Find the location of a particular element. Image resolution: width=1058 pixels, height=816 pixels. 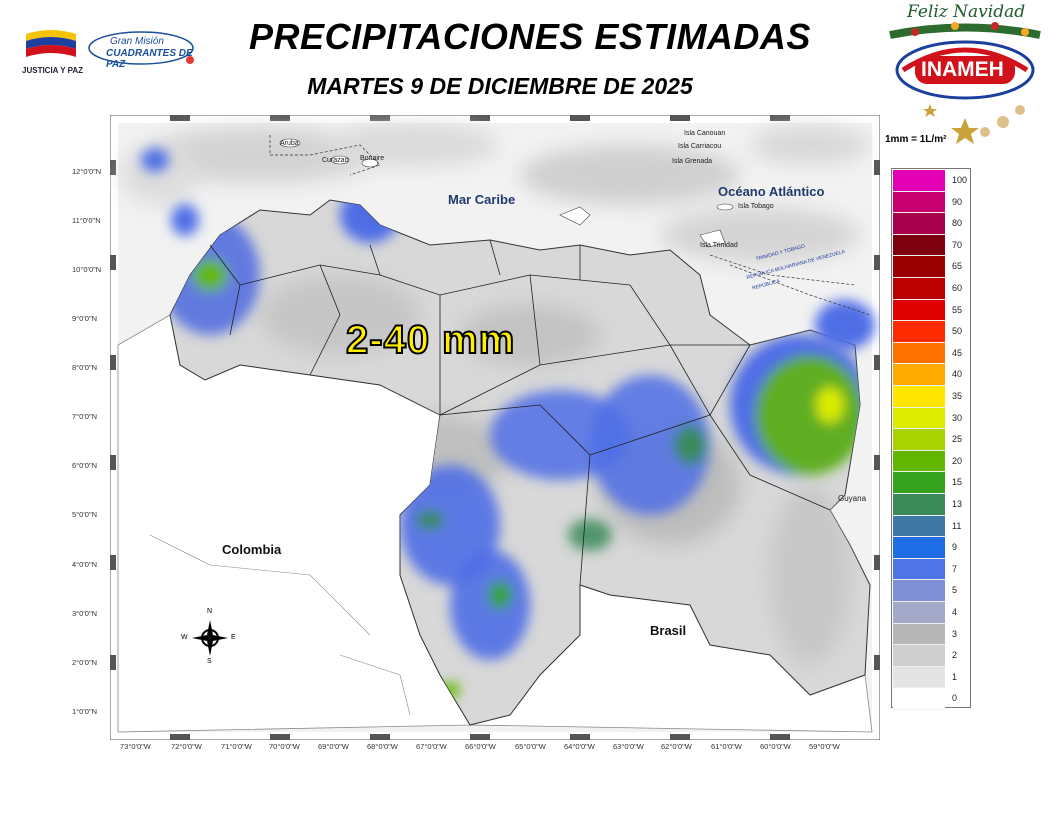

compass-w: W is located at coordinates (184, 637).